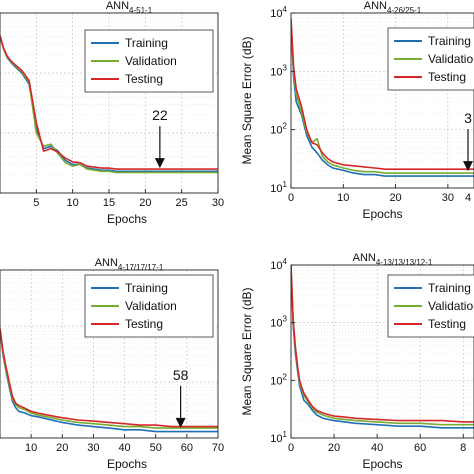 This screenshot has width=474, height=474. I want to click on grid, so click(382, 351).